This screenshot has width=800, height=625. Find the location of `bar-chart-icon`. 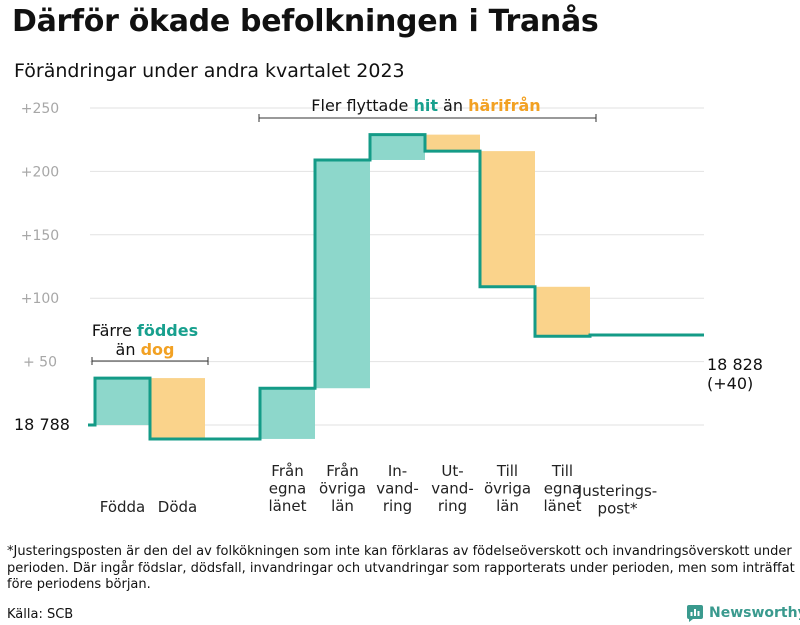

bar-chart-icon is located at coordinates (695, 613).